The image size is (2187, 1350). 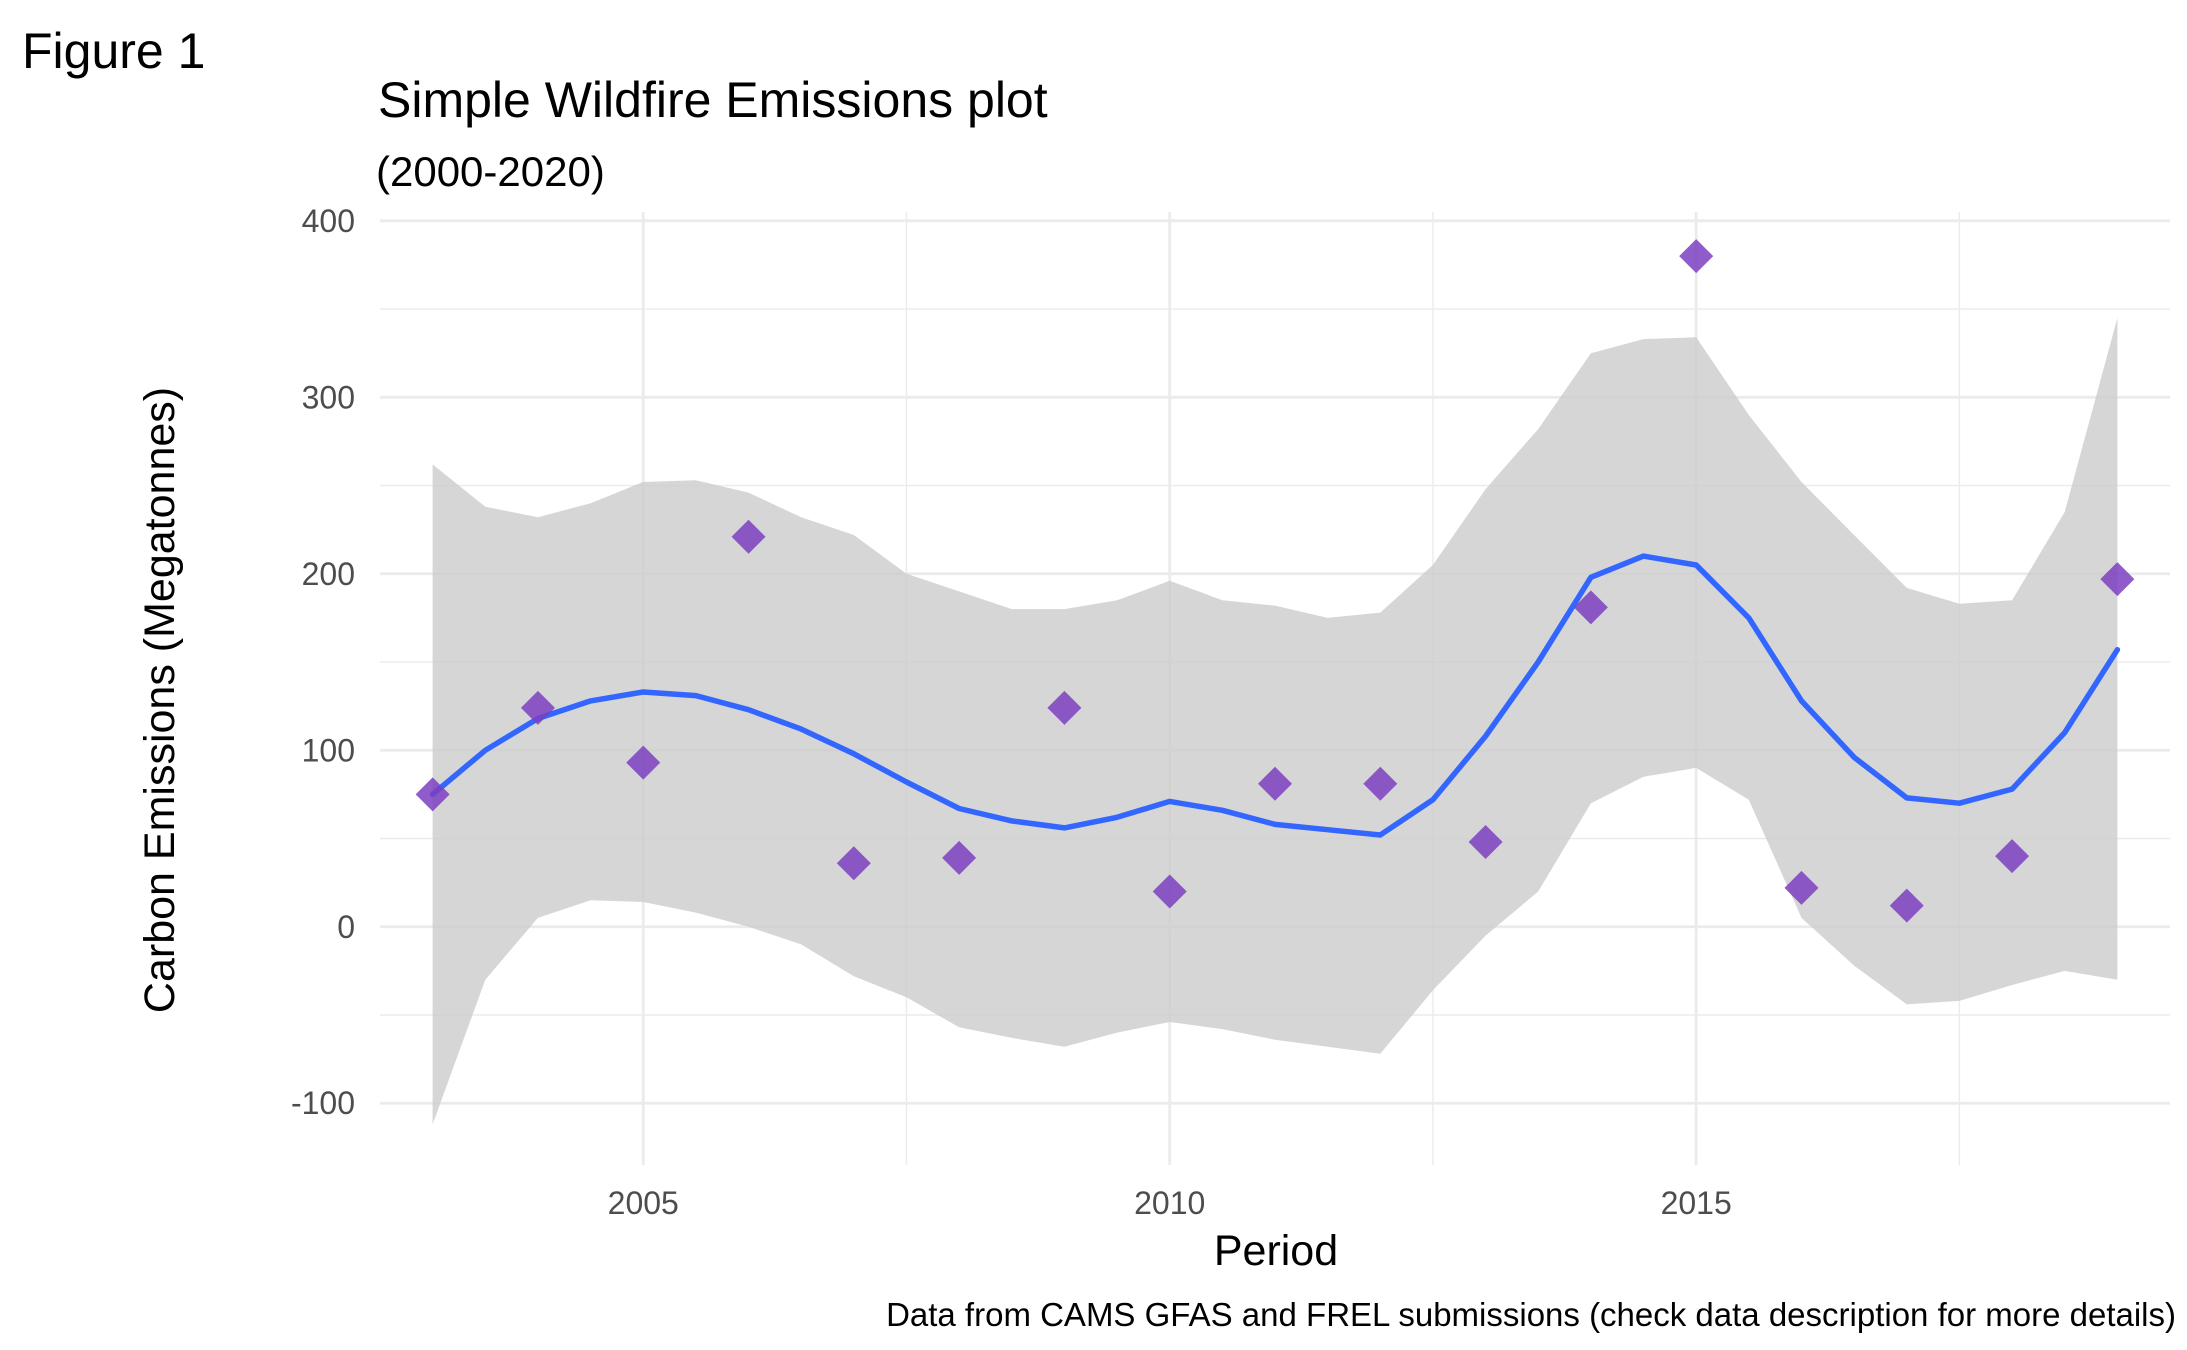 What do you see at coordinates (643, 1203) in the screenshot?
I see `x-tick-label: 2005` at bounding box center [643, 1203].